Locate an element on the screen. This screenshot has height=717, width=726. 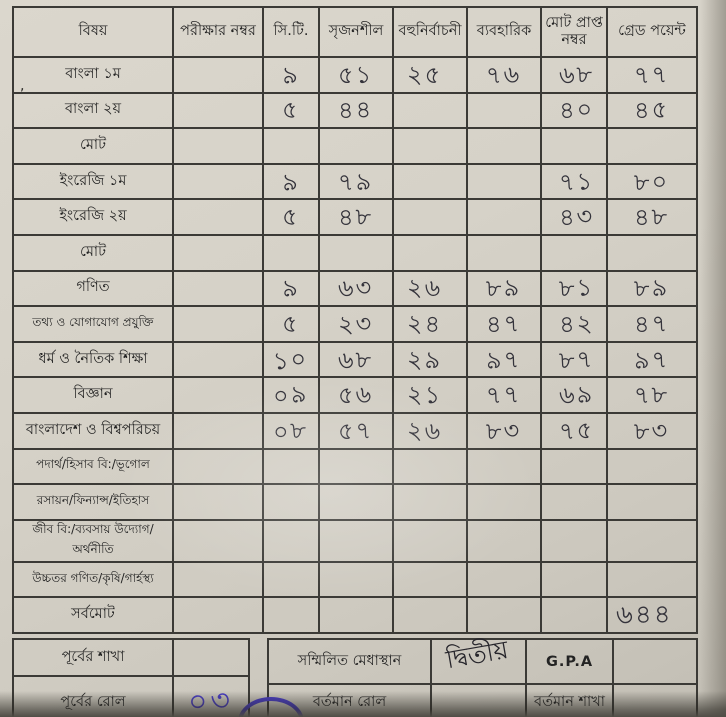
gpa-value is located at coordinates (655, 661).